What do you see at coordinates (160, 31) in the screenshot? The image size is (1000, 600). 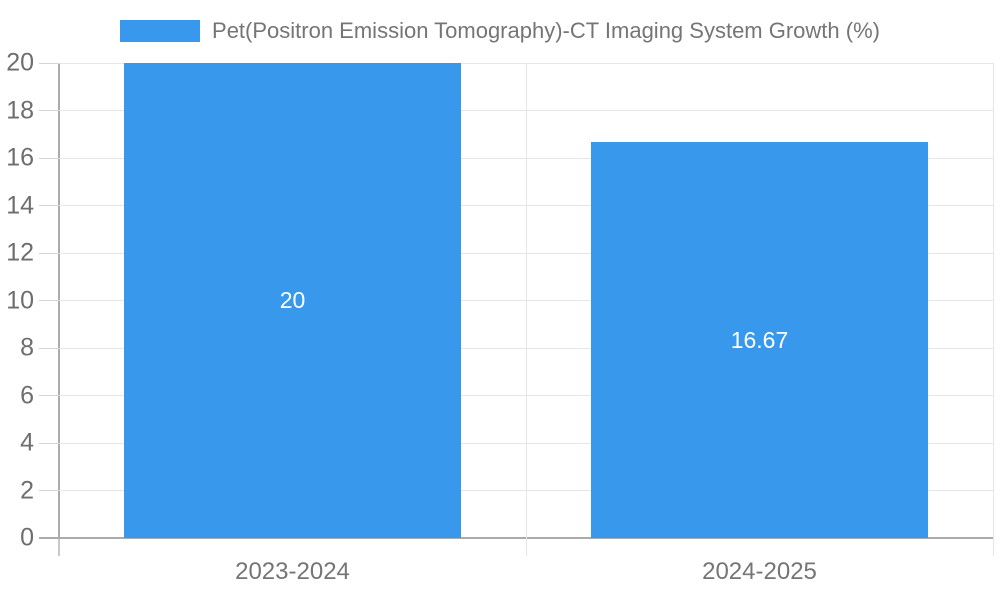 I see `legend-swatch` at bounding box center [160, 31].